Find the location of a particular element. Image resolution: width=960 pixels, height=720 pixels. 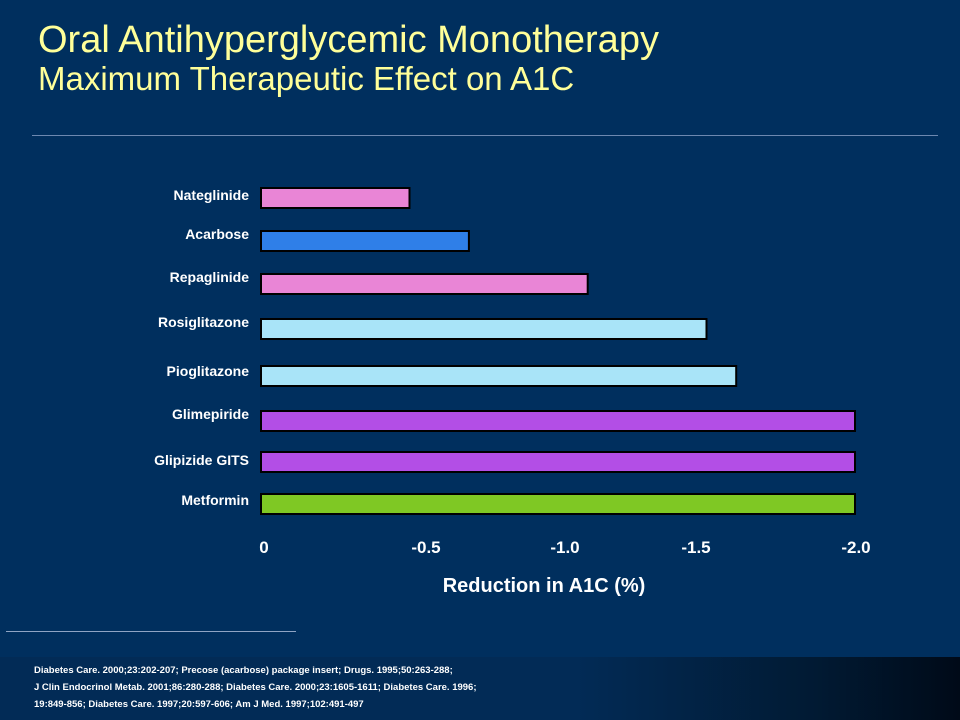

tick-label: 0 is located at coordinates (263, 547).